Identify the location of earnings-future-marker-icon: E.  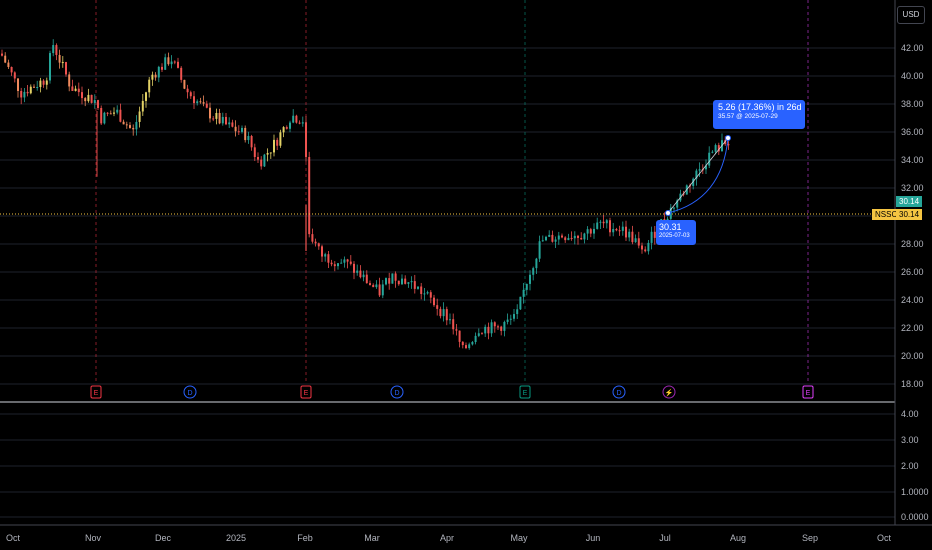
(808, 392).